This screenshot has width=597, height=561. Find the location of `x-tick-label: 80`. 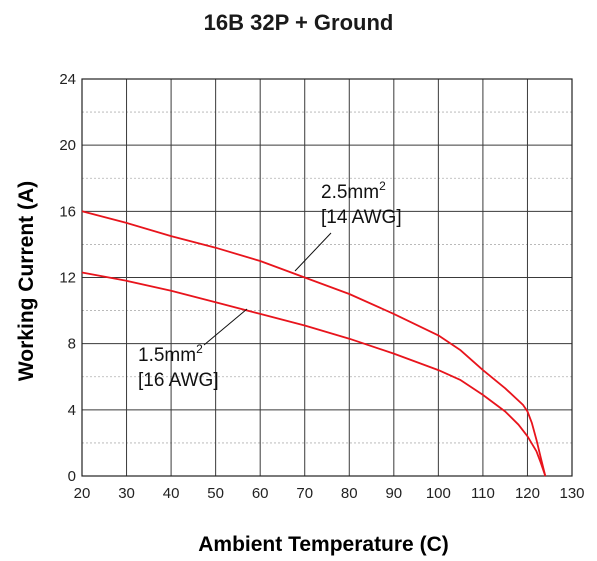

x-tick-label: 80 is located at coordinates (349, 493).